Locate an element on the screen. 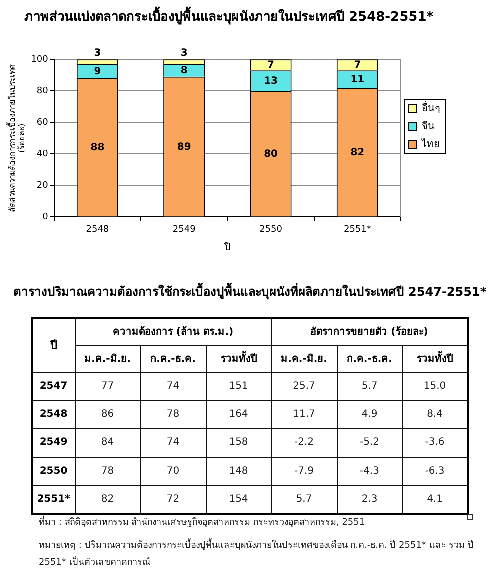  data-label: 86 is located at coordinates (107, 414).